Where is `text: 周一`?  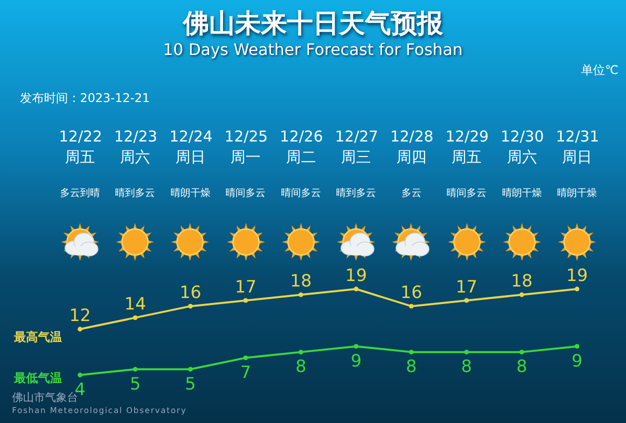 text: 周一 is located at coordinates (245, 157).